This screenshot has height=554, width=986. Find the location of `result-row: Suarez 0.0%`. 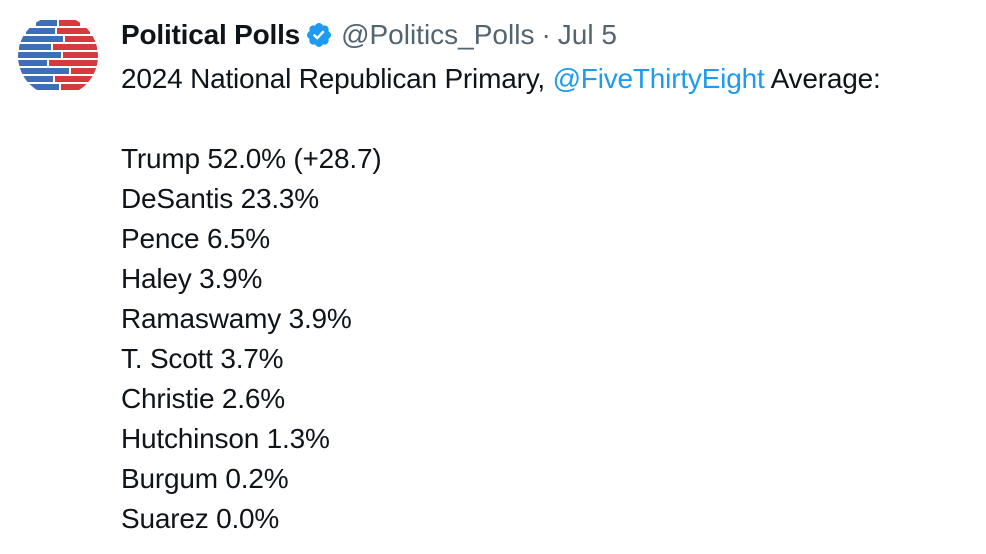

result-row: Suarez 0.0% is located at coordinates (200, 518).